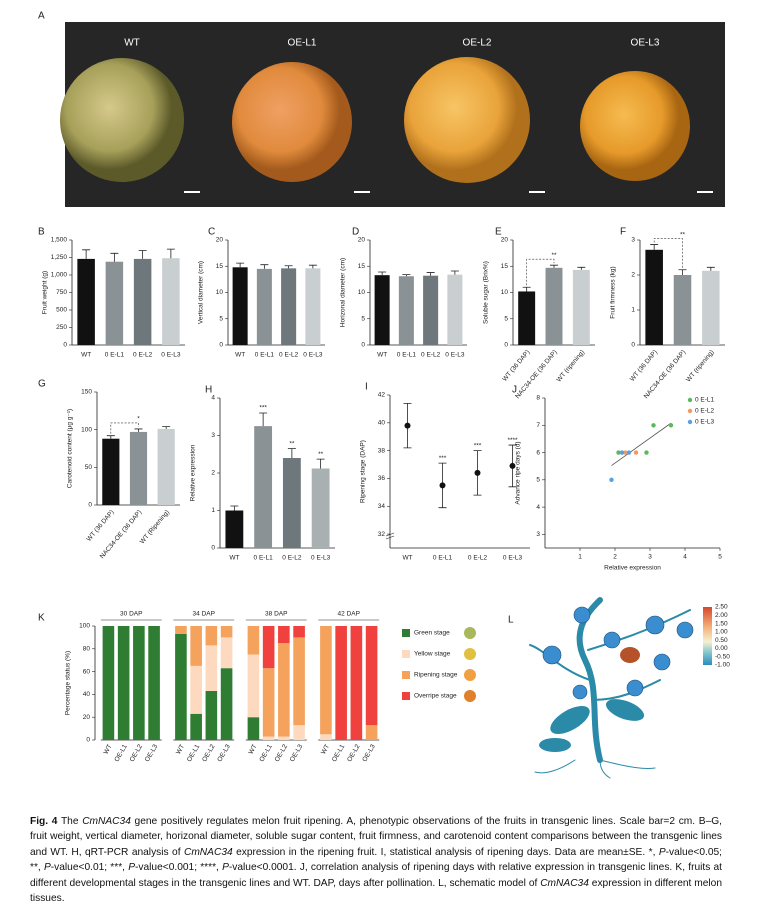 This screenshot has width=760, height=922. I want to click on photo-label: OE-L2, so click(477, 43).